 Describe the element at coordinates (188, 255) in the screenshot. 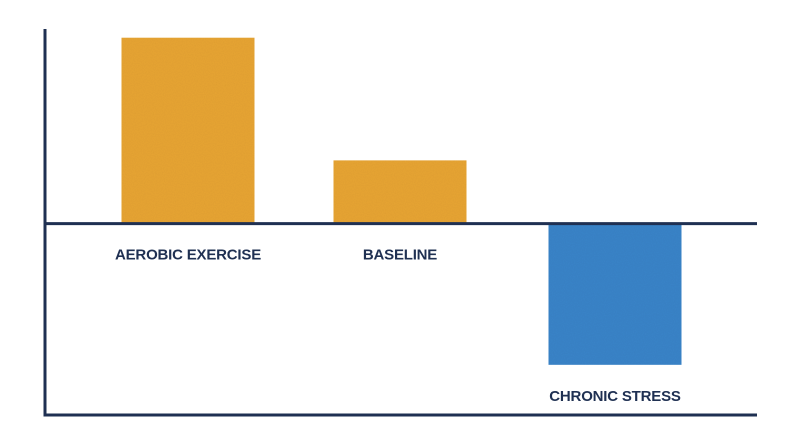

I see `category-label-aerobic-exercise: AEROBIC EXERCISE` at that location.